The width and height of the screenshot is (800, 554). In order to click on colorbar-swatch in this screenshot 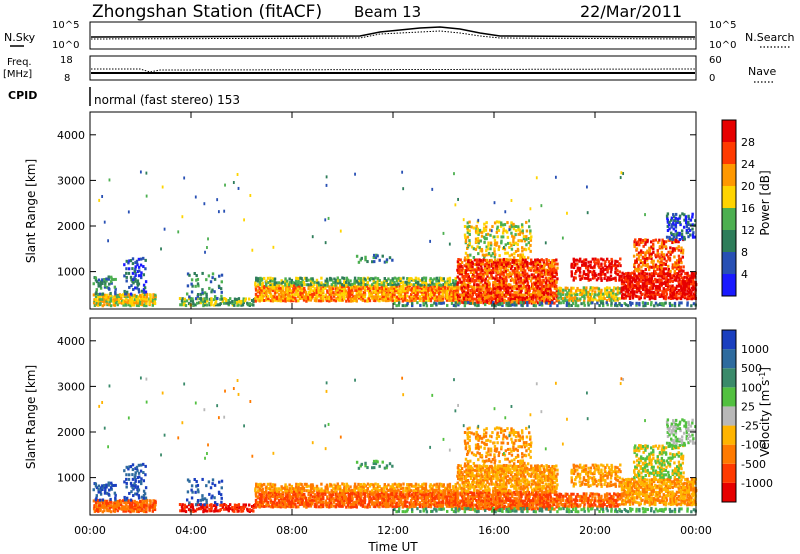, I will do `click(729, 219)`.